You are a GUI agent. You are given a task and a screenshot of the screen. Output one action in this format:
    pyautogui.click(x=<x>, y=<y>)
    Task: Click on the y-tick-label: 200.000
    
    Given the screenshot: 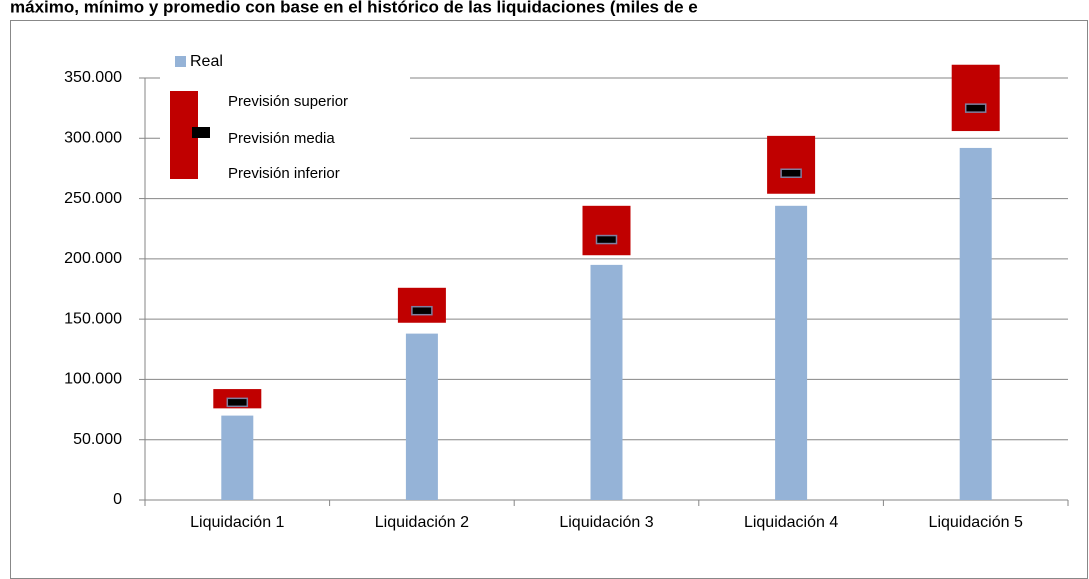 What is the action you would take?
    pyautogui.click(x=93, y=258)
    